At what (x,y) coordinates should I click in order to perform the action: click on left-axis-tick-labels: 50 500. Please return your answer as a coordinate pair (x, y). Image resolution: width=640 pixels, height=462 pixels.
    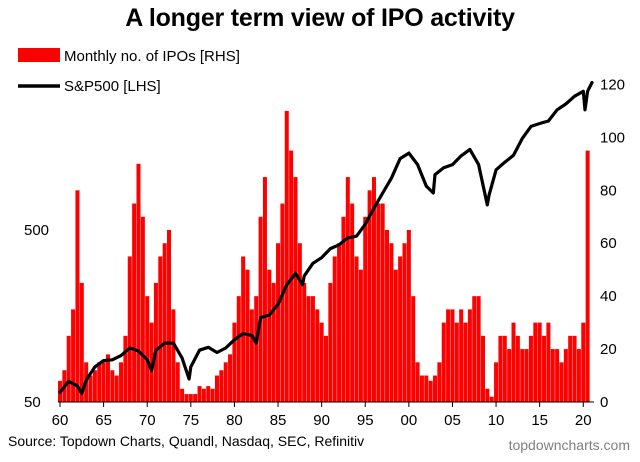
    Looking at the image, I should click on (36, 316).